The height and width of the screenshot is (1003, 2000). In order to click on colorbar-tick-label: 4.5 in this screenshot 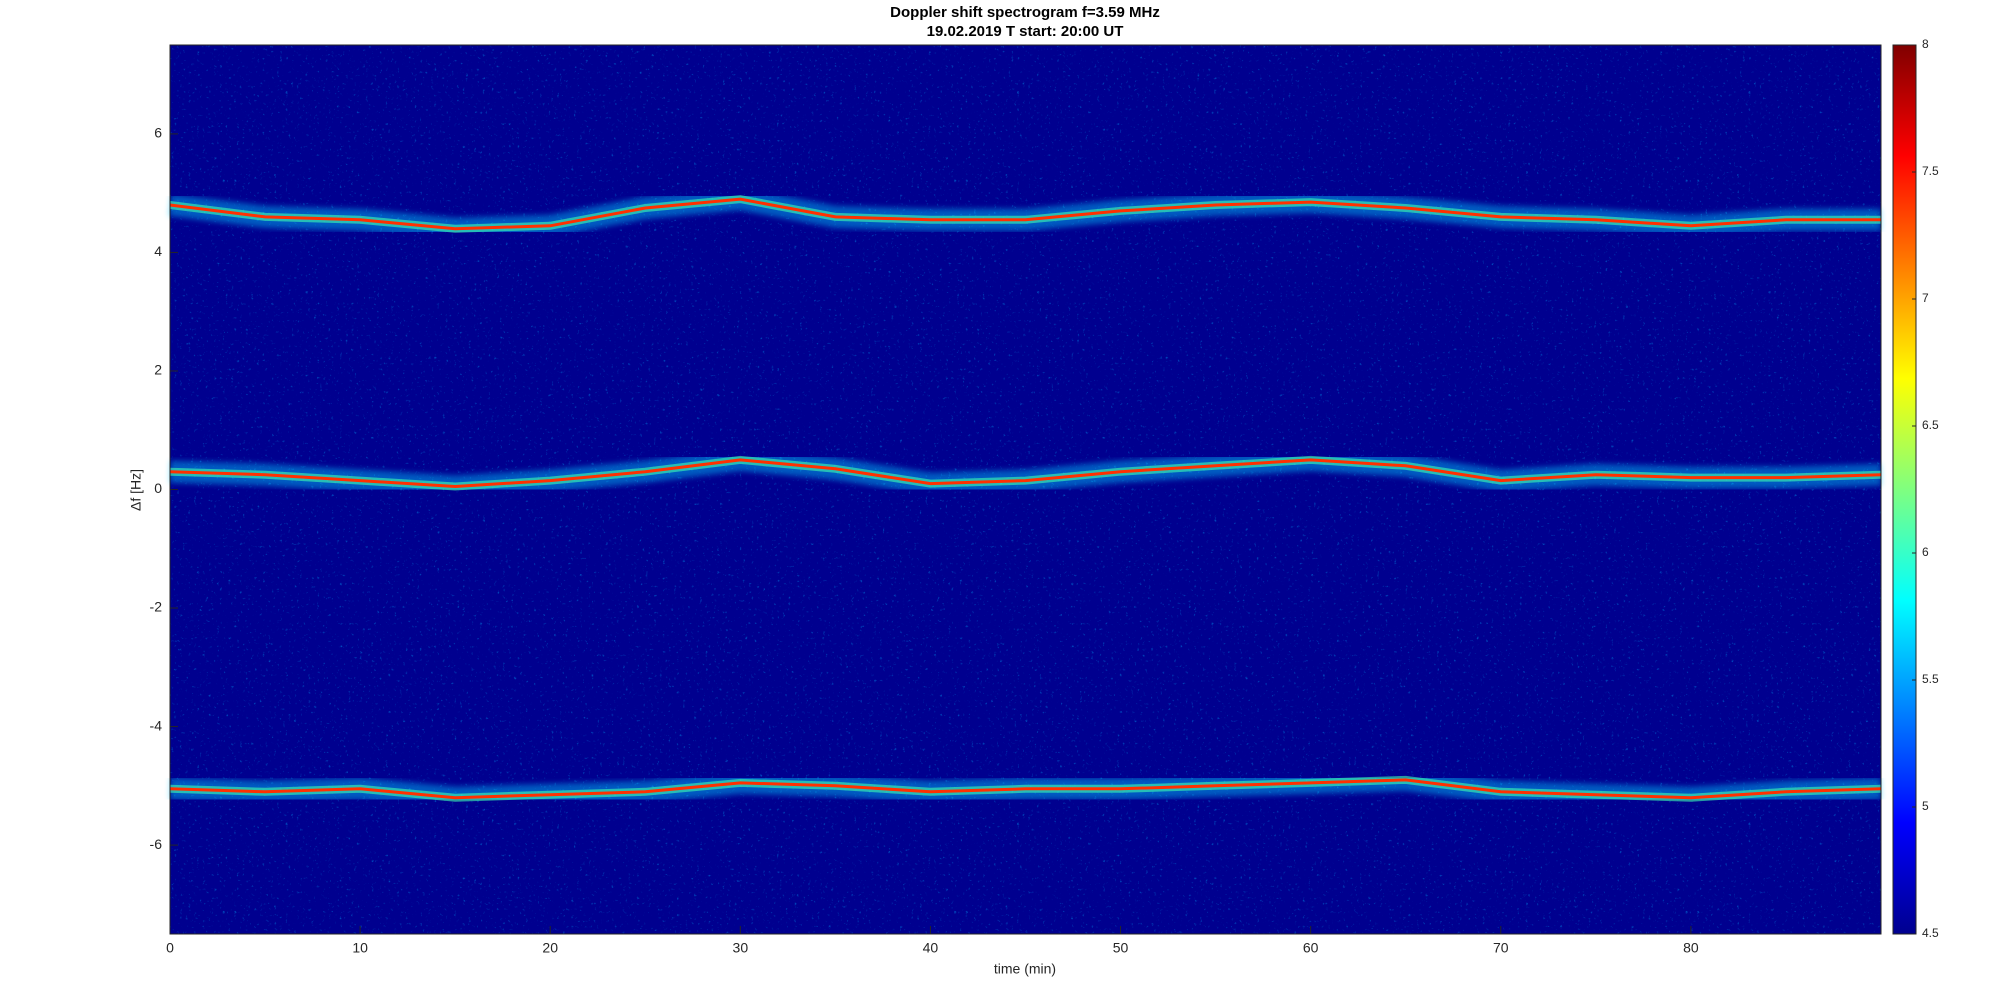, I will do `click(1930, 933)`.